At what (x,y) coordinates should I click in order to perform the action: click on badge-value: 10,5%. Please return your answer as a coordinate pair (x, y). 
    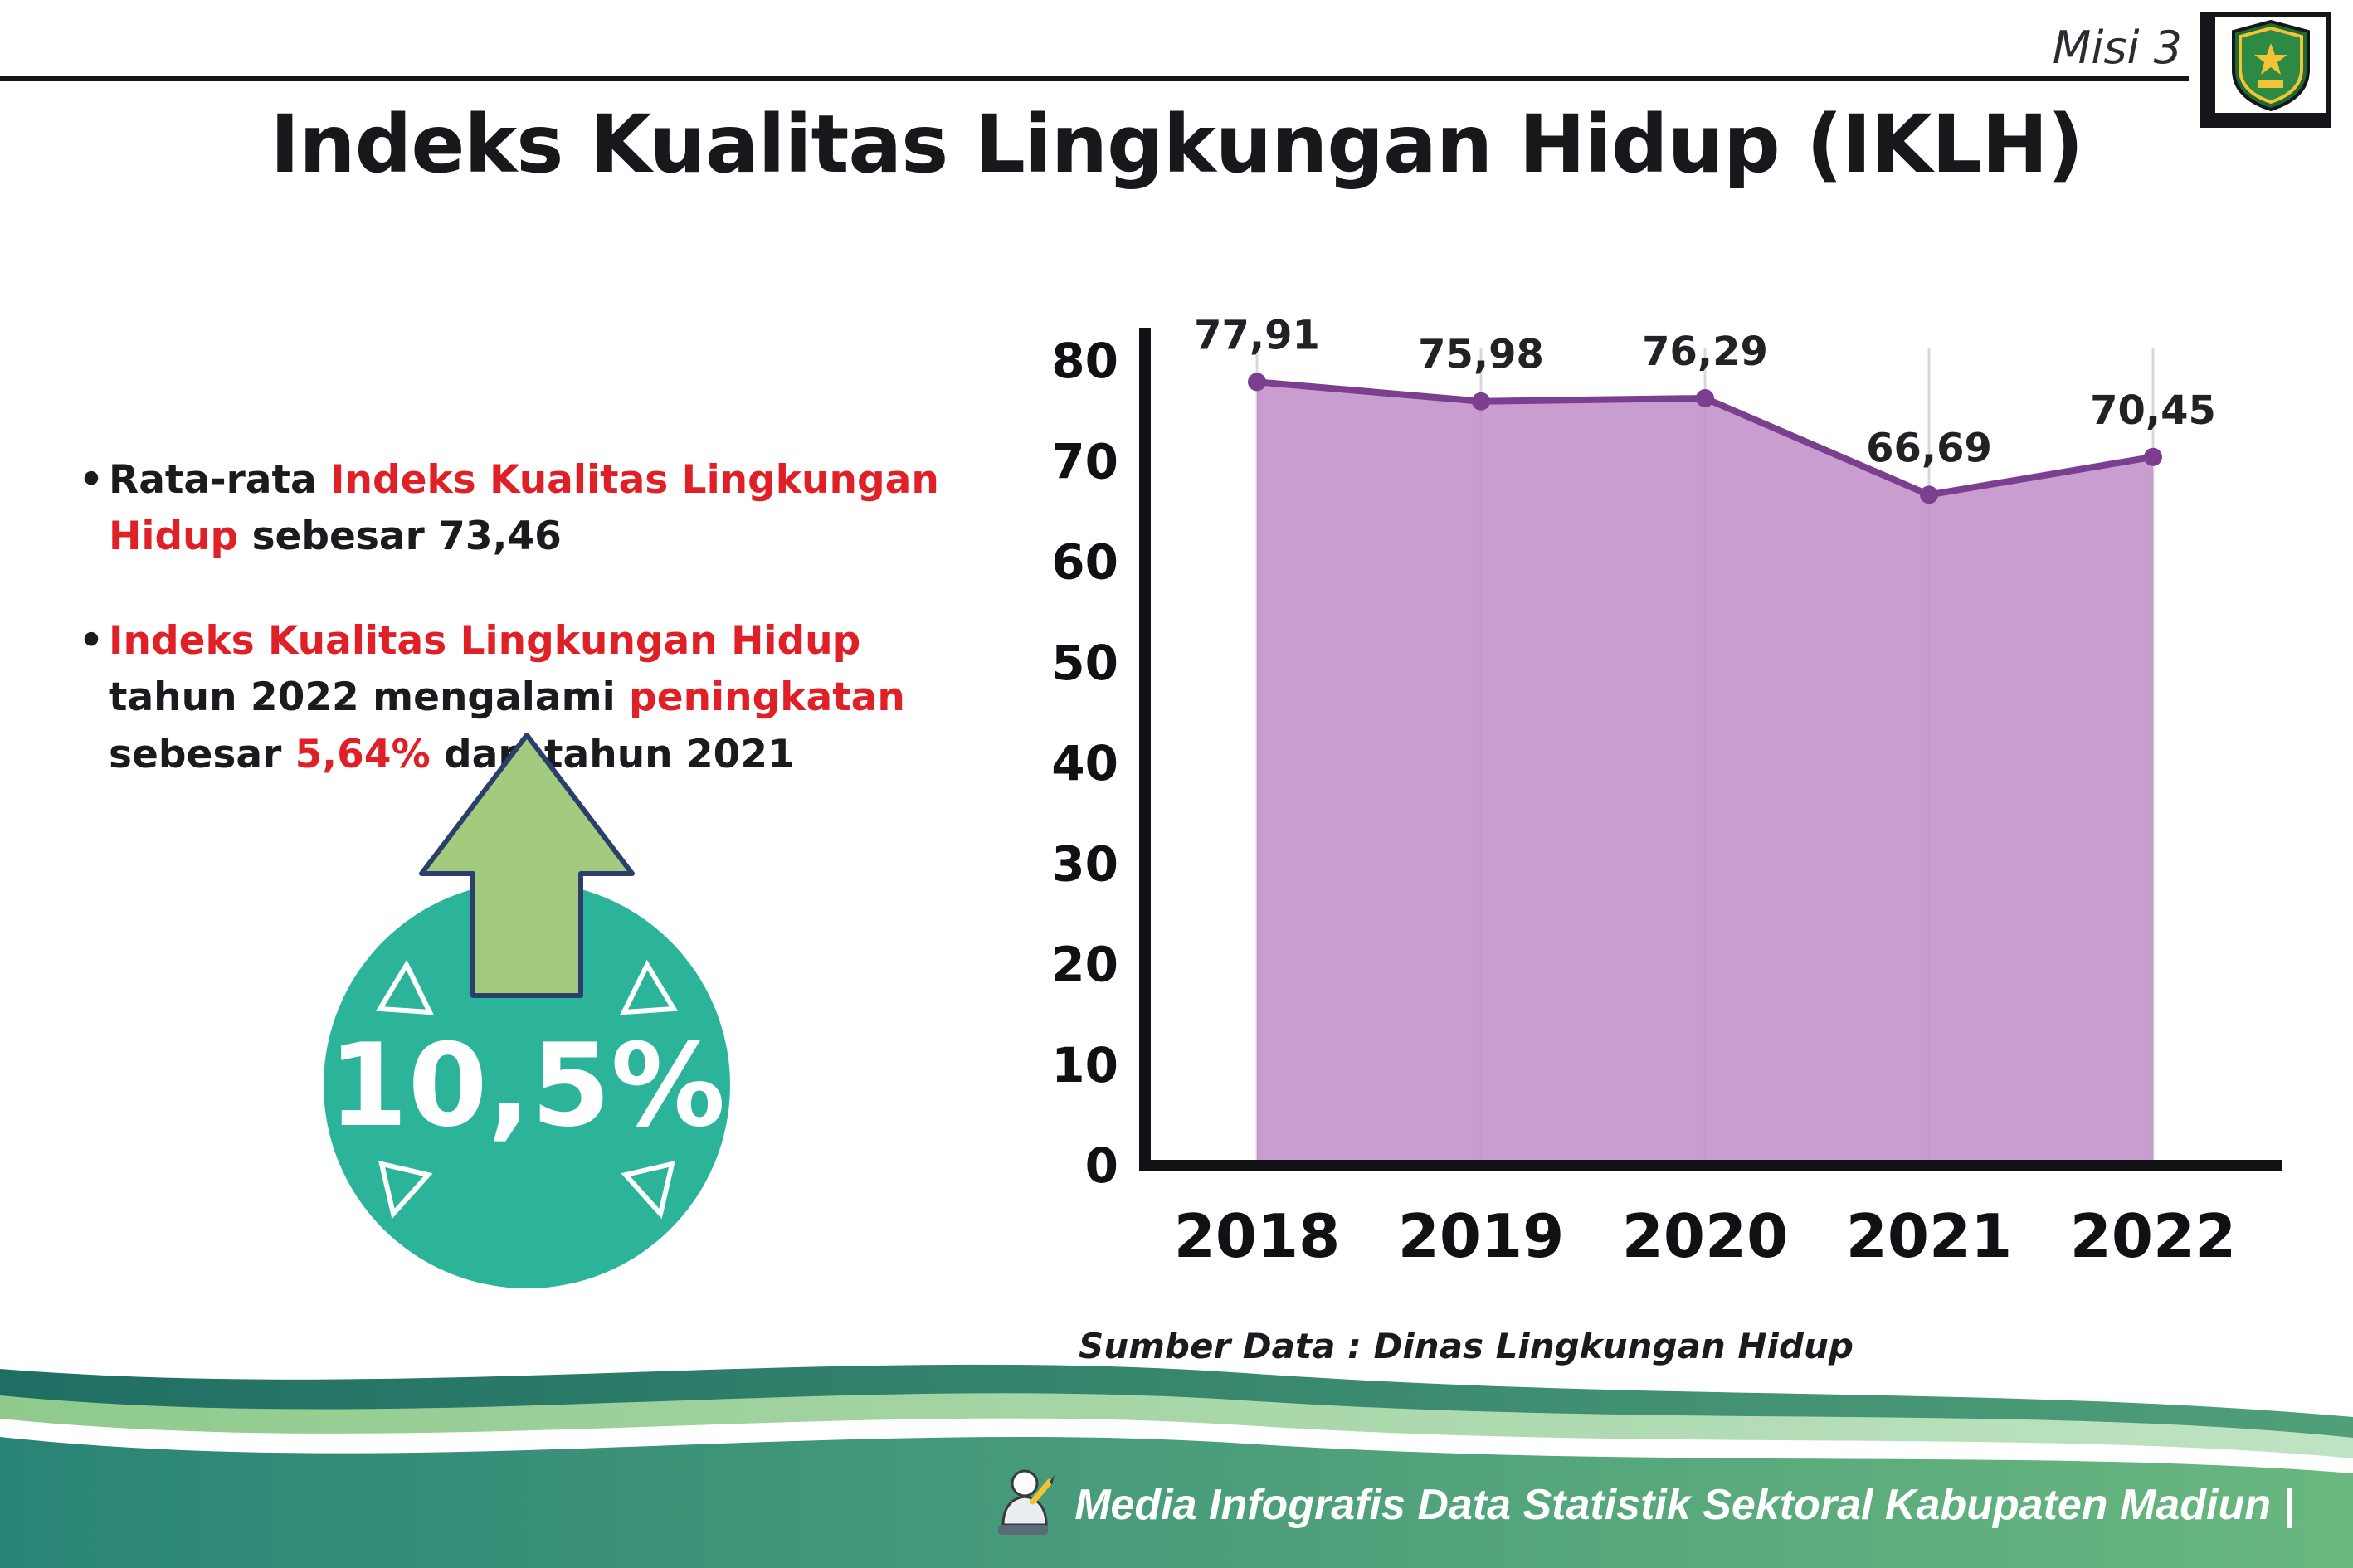
    Looking at the image, I should click on (527, 1085).